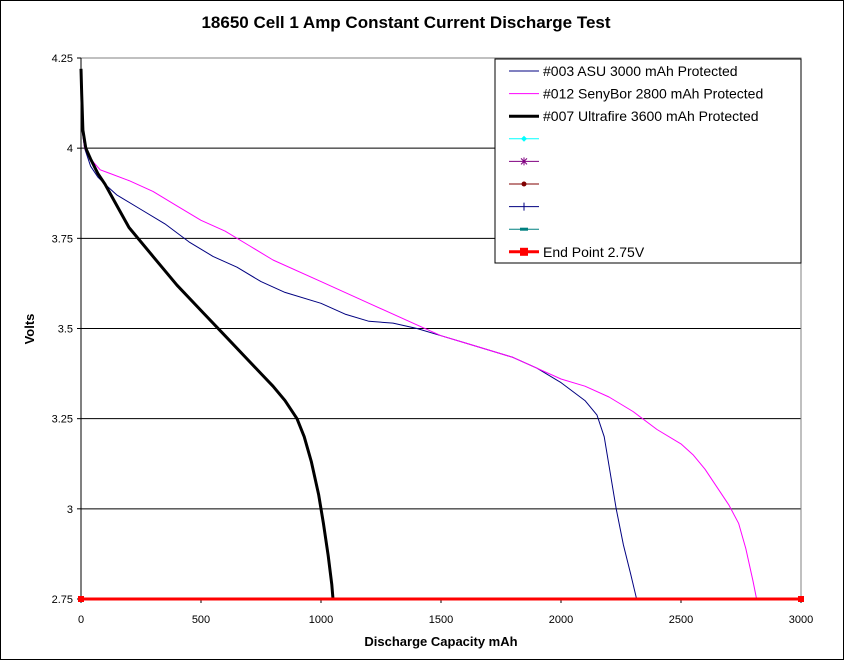 This screenshot has width=844, height=660. I want to click on legend-label: End Point 2.75V, so click(594, 252).